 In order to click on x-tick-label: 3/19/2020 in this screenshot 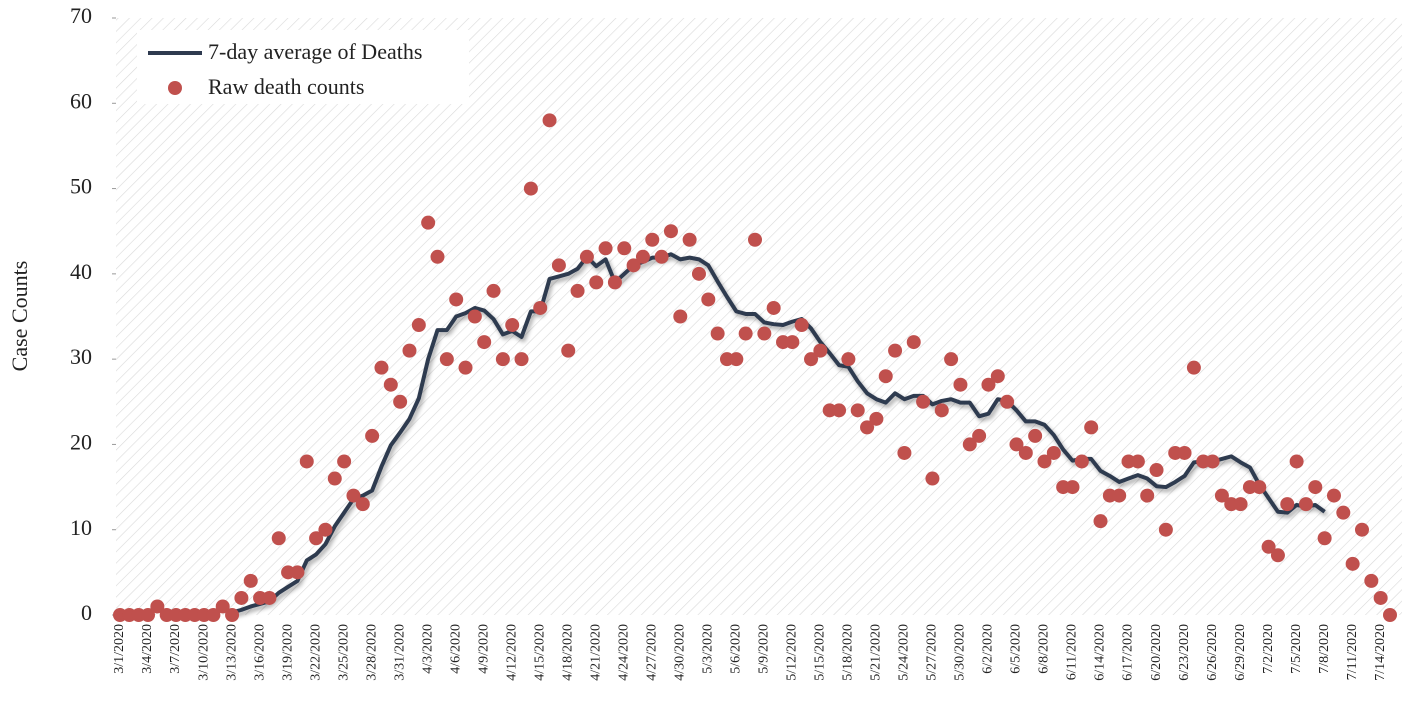, I will do `click(287, 652)`.